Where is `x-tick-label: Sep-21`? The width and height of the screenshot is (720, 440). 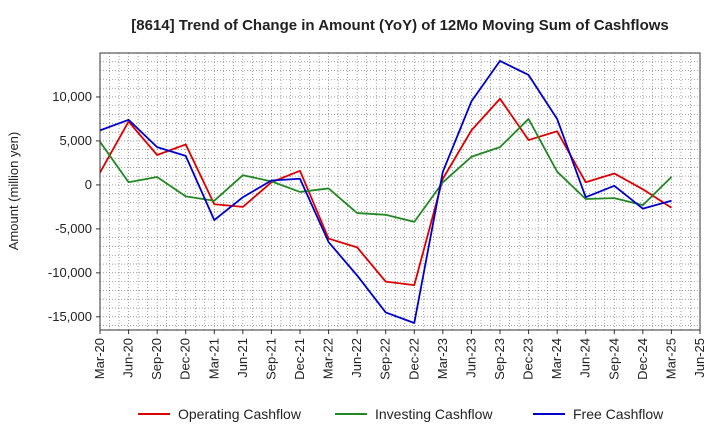
x-tick-label: Sep-21 is located at coordinates (270, 359).